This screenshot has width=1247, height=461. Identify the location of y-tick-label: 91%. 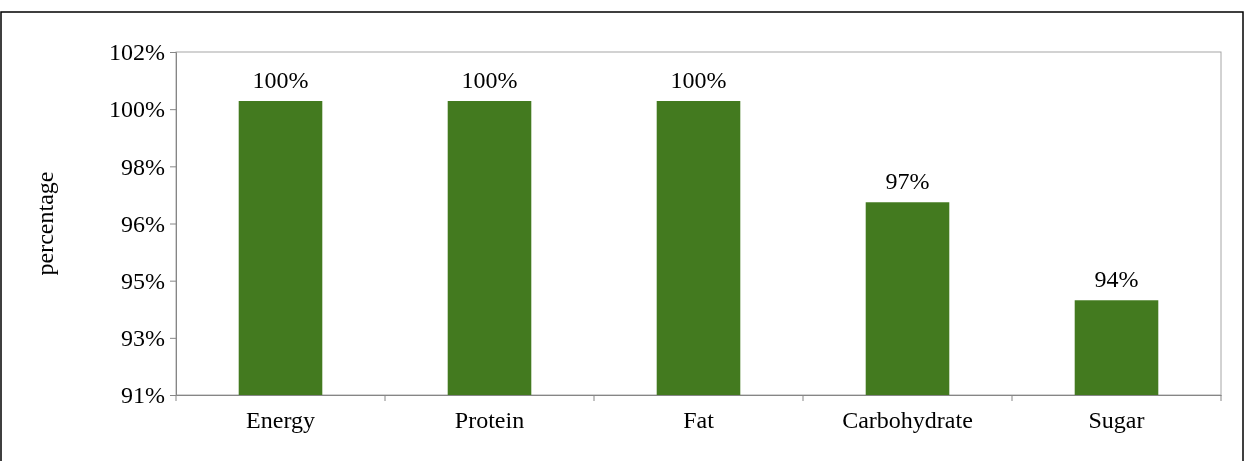
(143, 395).